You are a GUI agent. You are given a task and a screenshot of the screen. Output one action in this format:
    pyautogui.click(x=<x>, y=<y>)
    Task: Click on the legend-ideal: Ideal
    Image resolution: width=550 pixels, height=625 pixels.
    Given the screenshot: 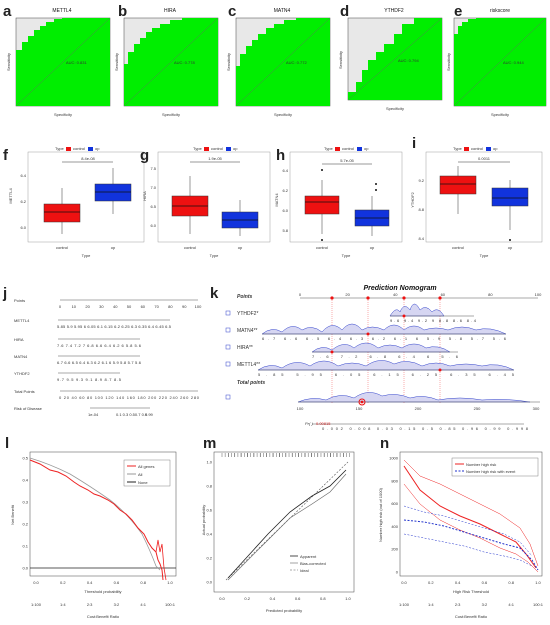 What is the action you would take?
    pyautogui.click(x=304, y=570)
    